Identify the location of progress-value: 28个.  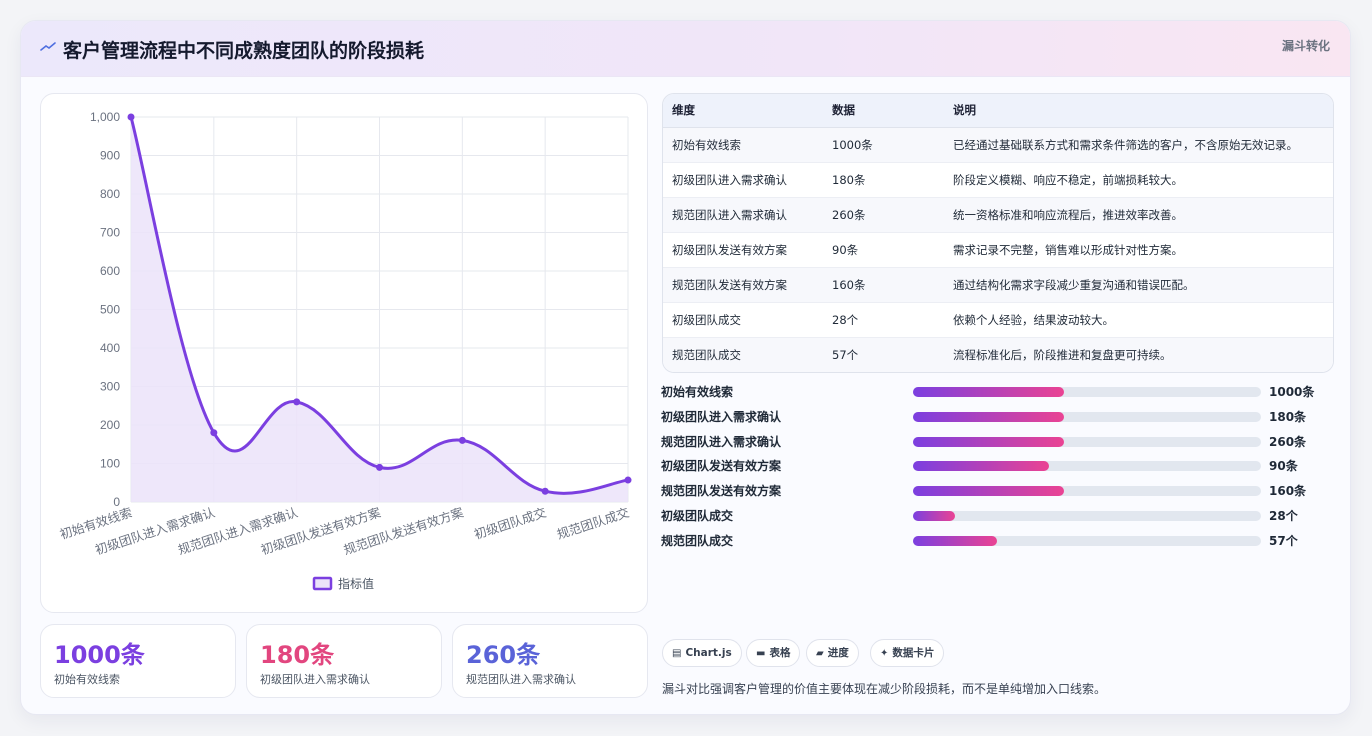
(1283, 516).